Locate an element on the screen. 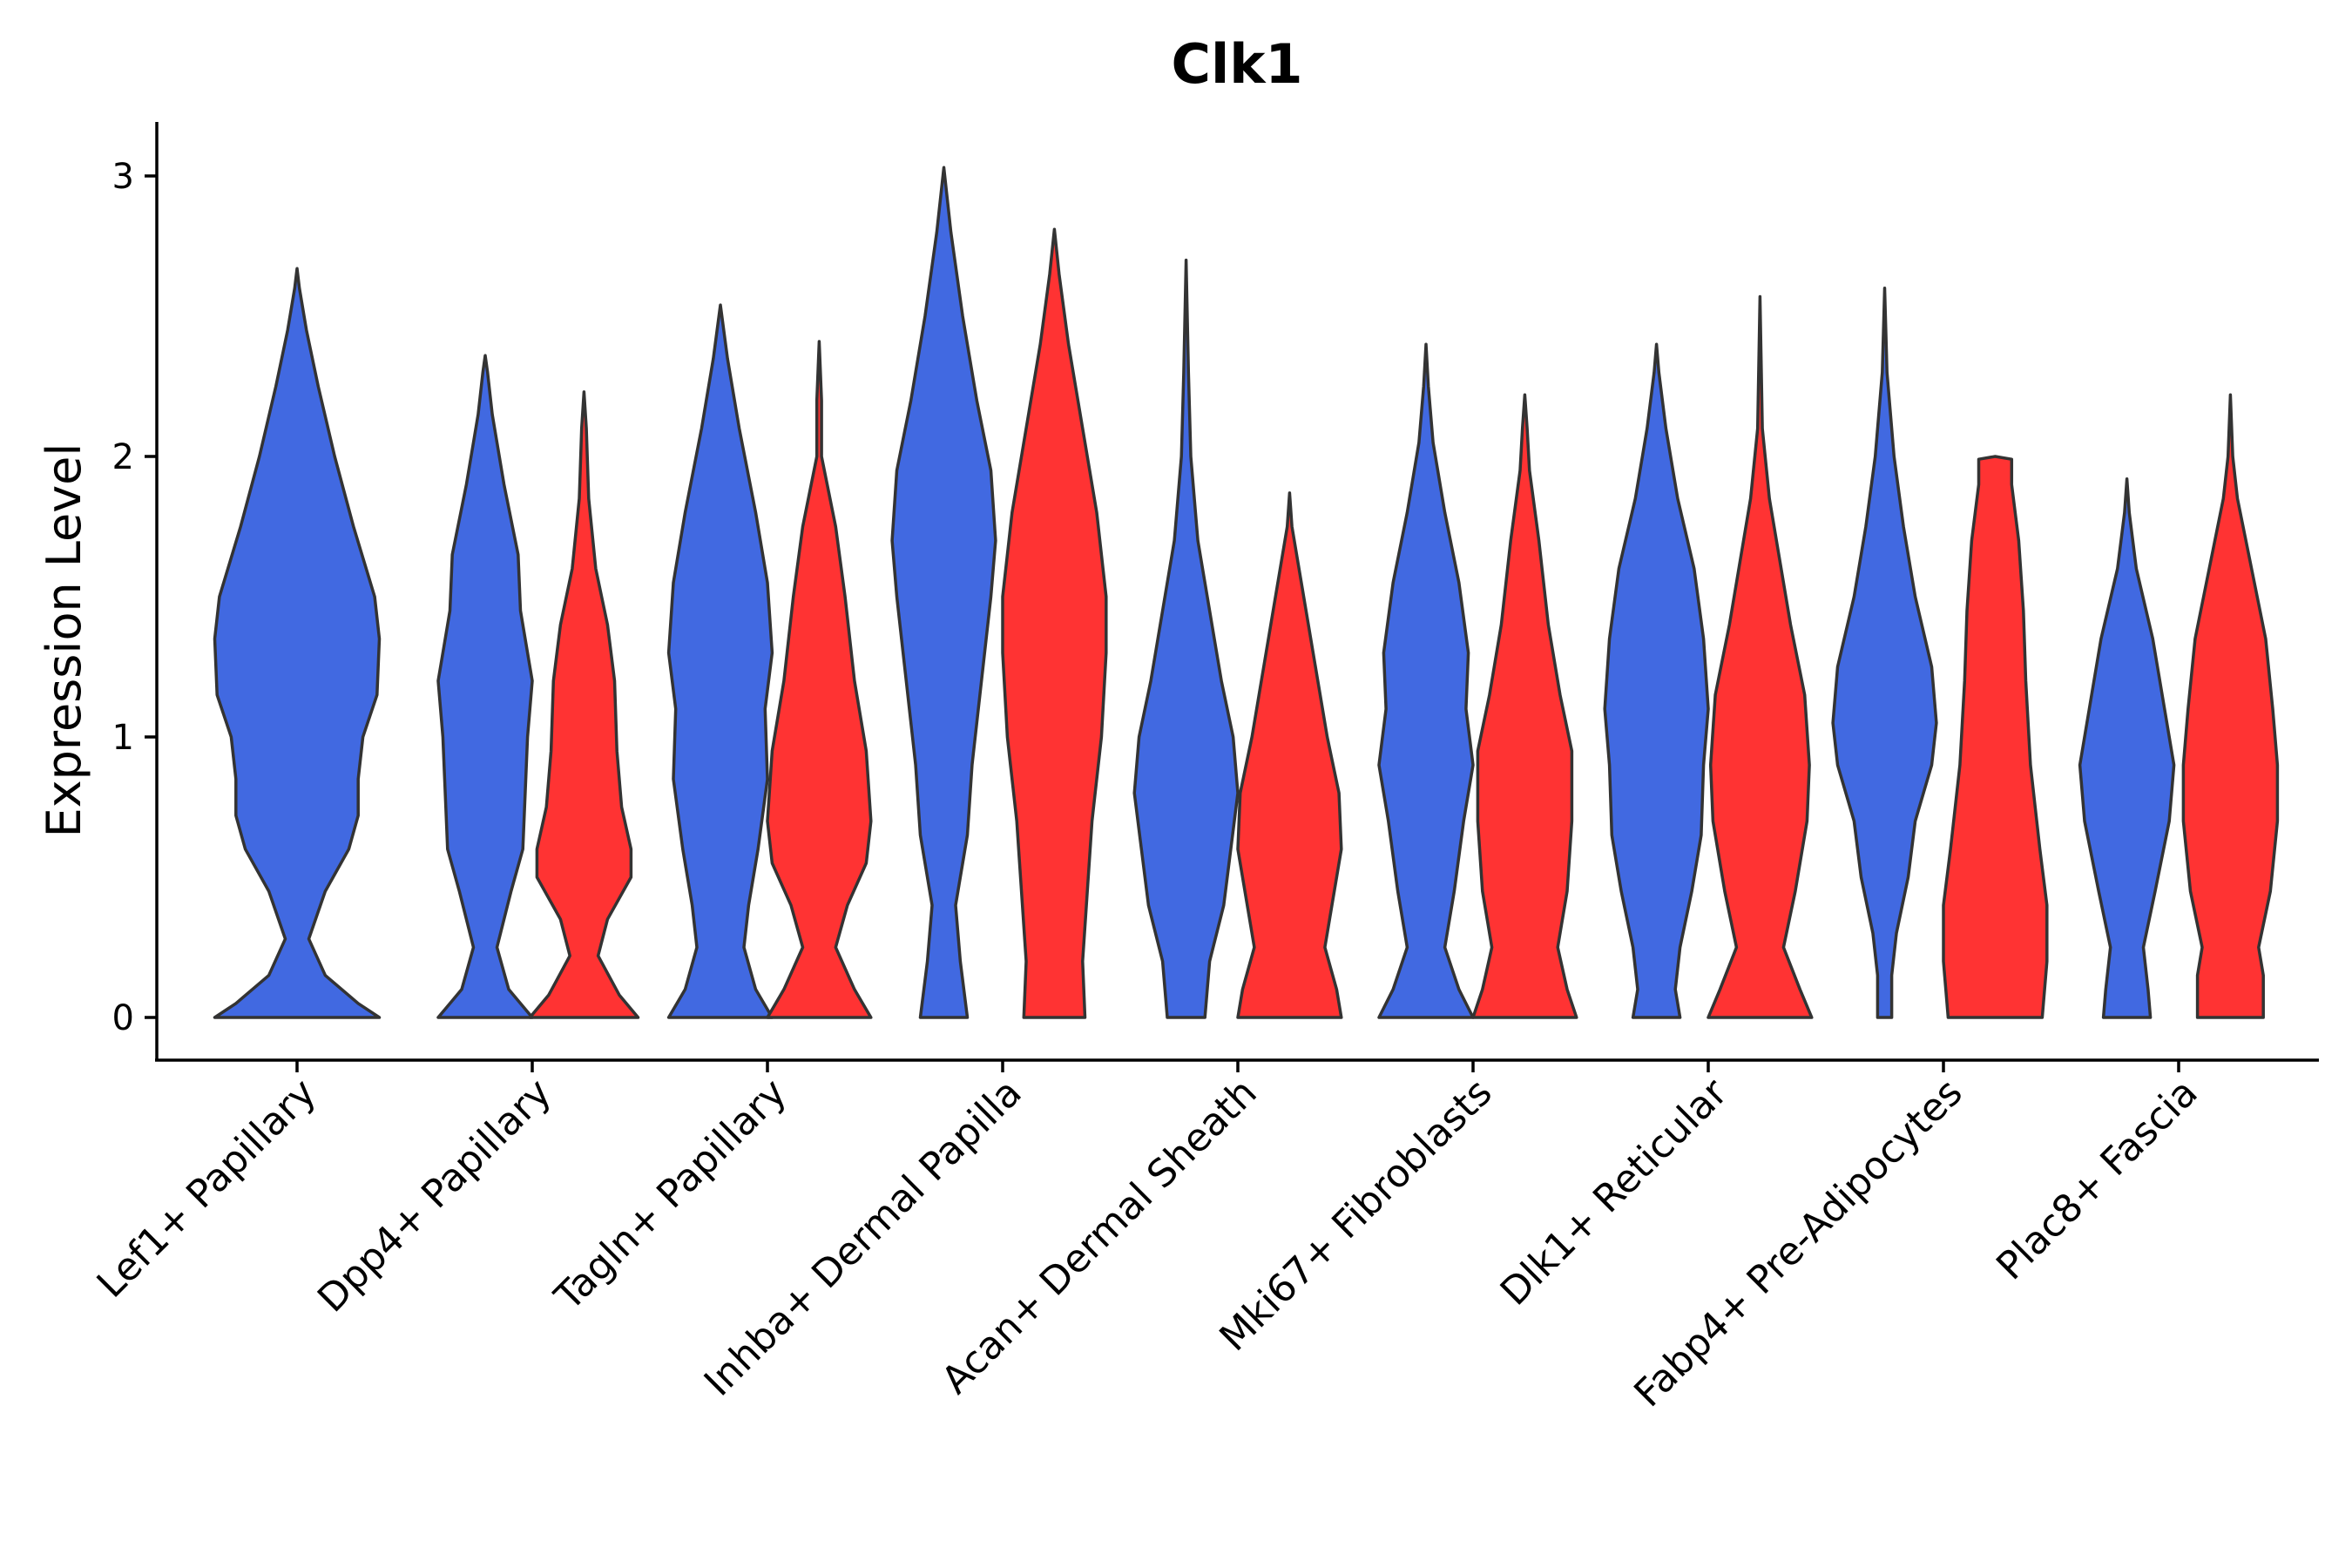 Image resolution: width=2352 pixels, height=1568 pixels. y-axis-label: Expression Level is located at coordinates (64, 640).